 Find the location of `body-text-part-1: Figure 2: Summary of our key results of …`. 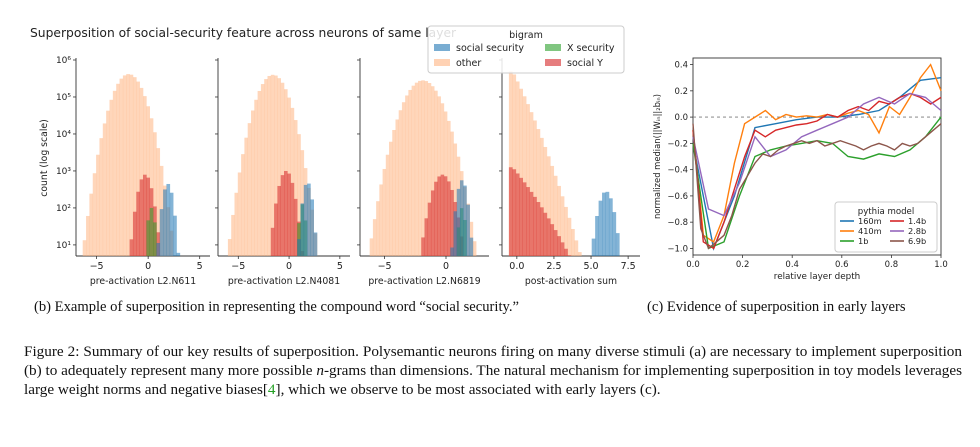

body-text-part-1: Figure 2: Summary of our key results of … is located at coordinates (493, 361).